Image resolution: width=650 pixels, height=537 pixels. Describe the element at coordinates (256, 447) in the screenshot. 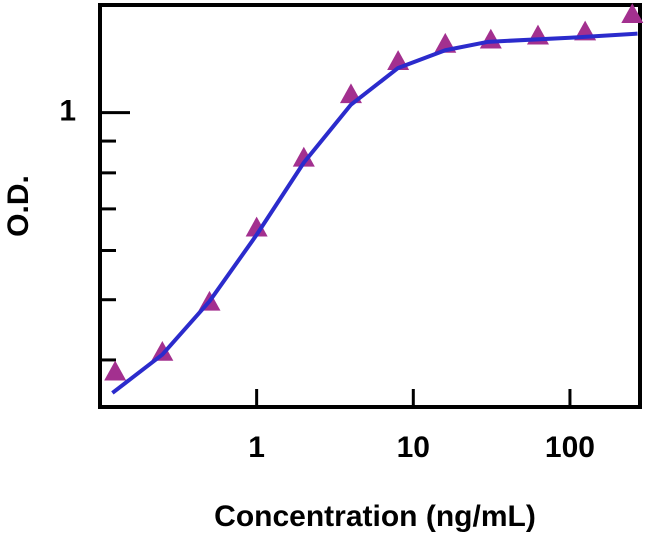

I see `x-tick-label: 1` at that location.